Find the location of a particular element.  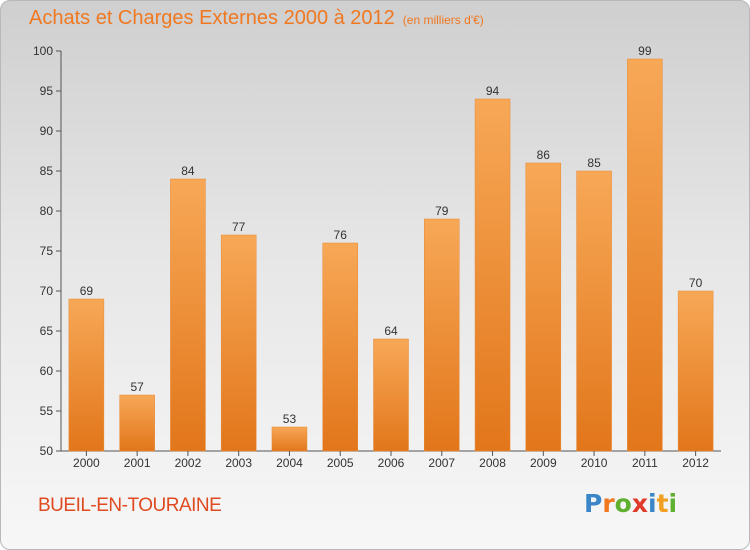

bar-value-label: 85 is located at coordinates (594, 163).